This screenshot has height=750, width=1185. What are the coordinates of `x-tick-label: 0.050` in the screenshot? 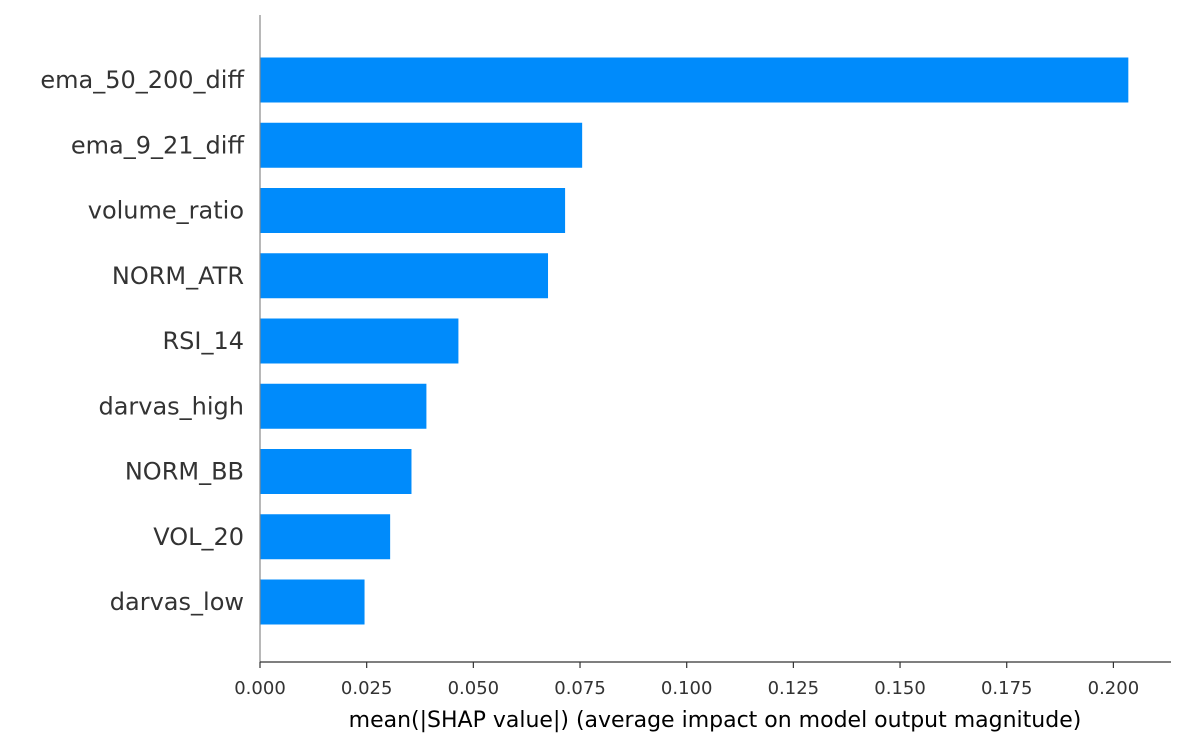 It's located at (474, 688).